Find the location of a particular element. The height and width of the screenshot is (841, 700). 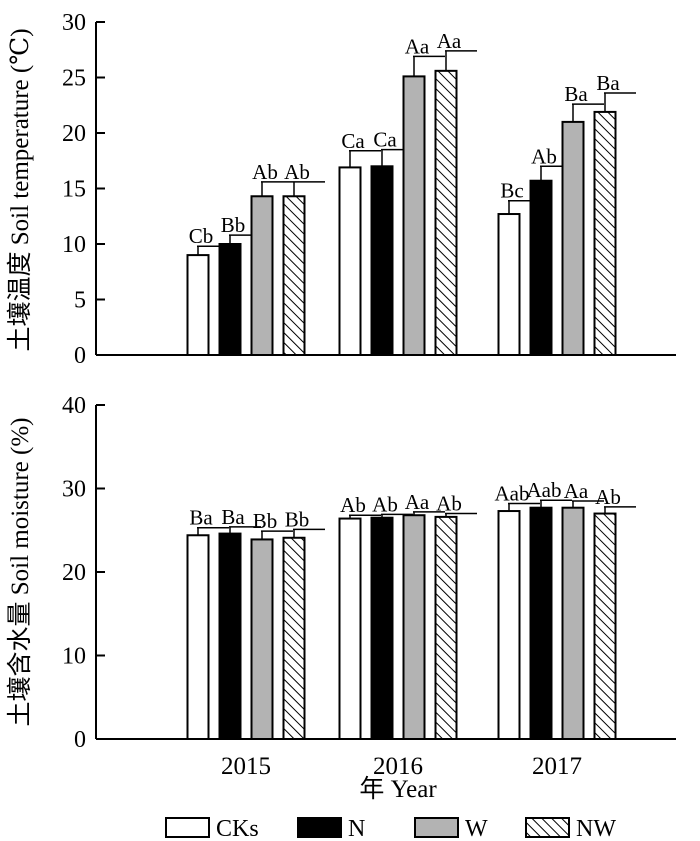

legend-swatch-cks is located at coordinates (187, 827).